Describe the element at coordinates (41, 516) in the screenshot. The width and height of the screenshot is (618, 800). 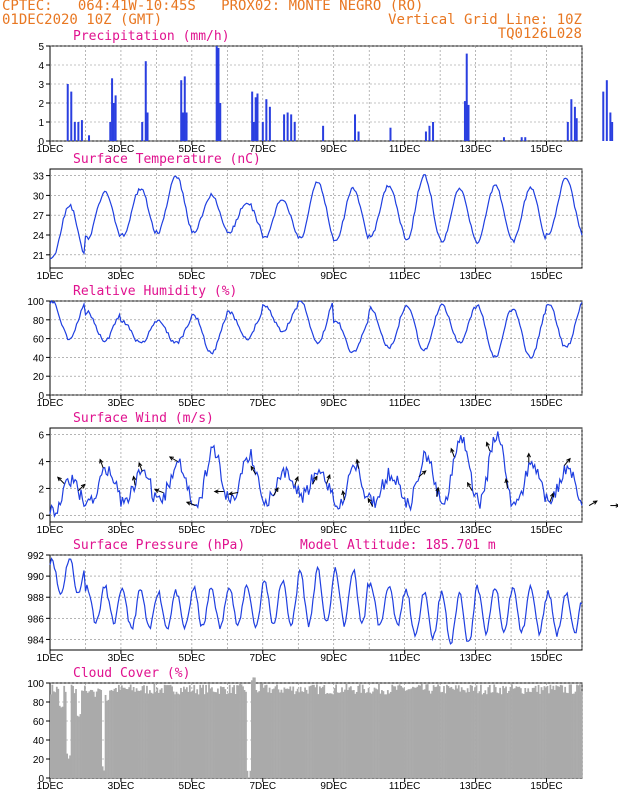
I see `y-tick-label: 0` at that location.